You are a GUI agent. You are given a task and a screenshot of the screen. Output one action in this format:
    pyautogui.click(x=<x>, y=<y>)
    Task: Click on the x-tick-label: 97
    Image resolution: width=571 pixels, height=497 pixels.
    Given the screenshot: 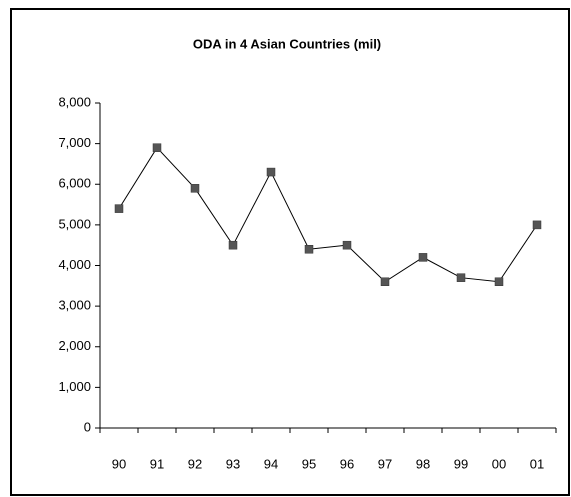 What is the action you would take?
    pyautogui.click(x=385, y=463)
    